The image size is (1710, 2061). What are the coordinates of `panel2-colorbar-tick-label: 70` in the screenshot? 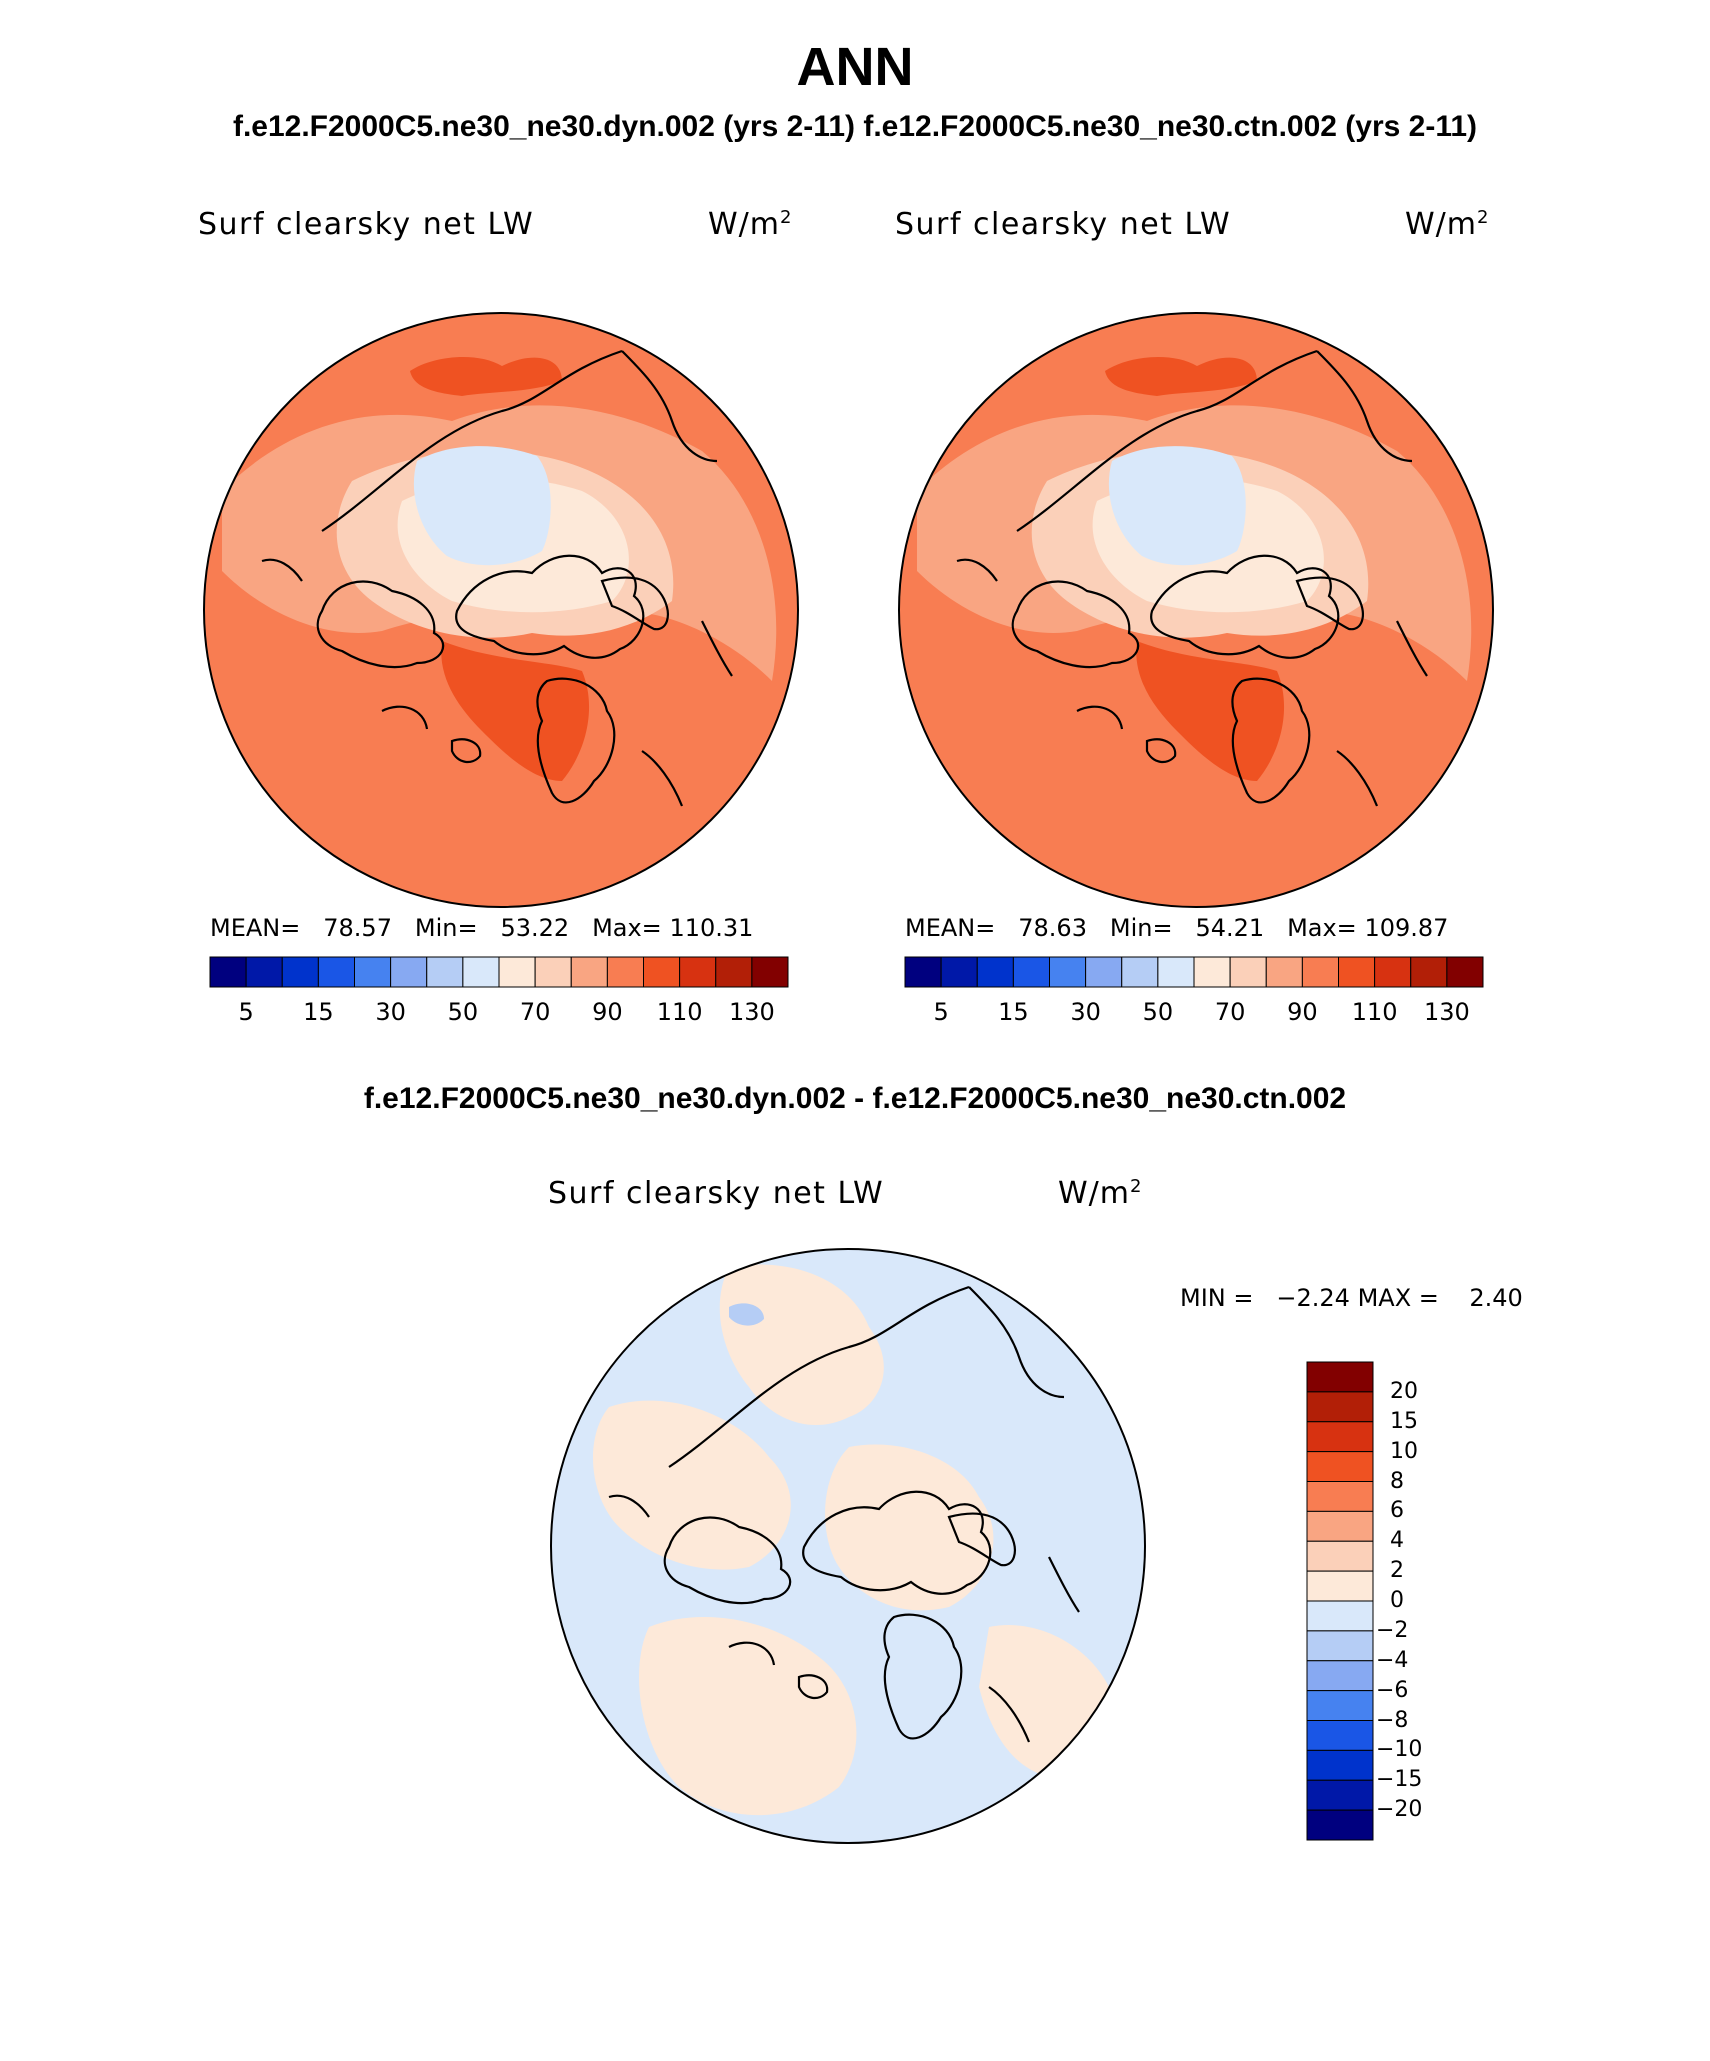 It's located at (1230, 1012).